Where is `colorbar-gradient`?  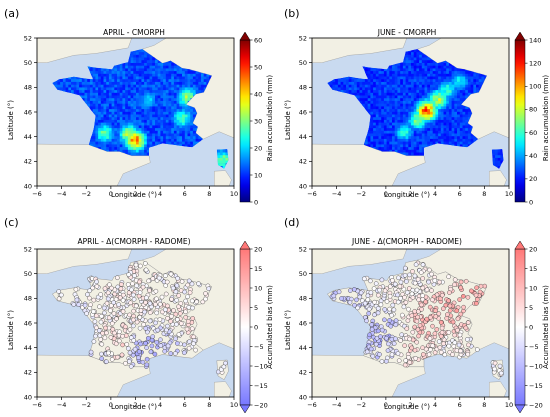
colorbar-gradient is located at coordinates (245, 121).